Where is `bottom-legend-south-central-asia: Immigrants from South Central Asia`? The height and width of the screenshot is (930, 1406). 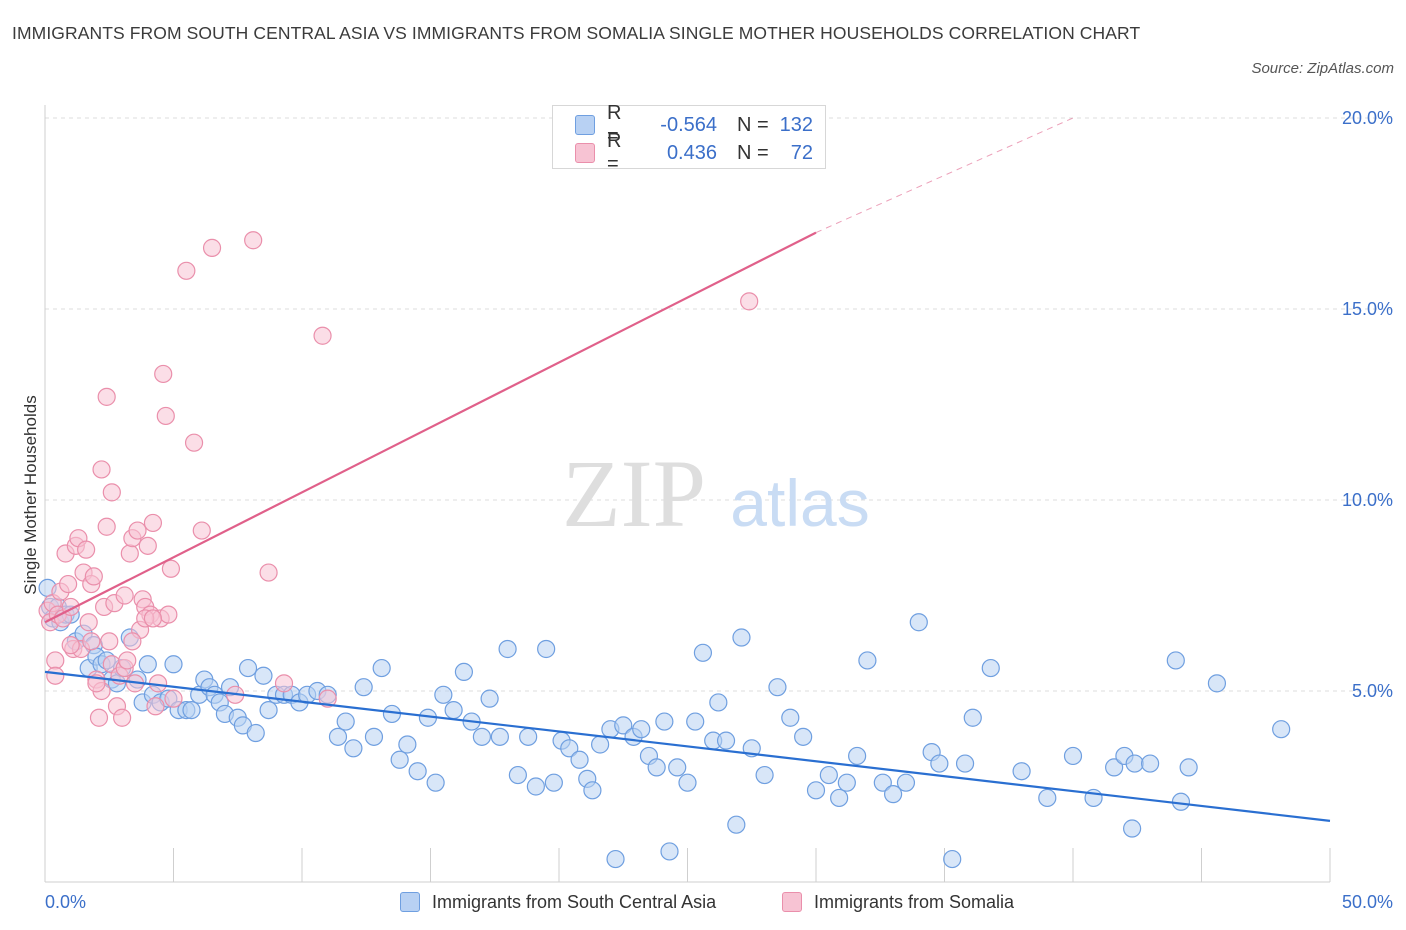 bottom-legend-south-central-asia: Immigrants from South Central Asia is located at coordinates (558, 902).